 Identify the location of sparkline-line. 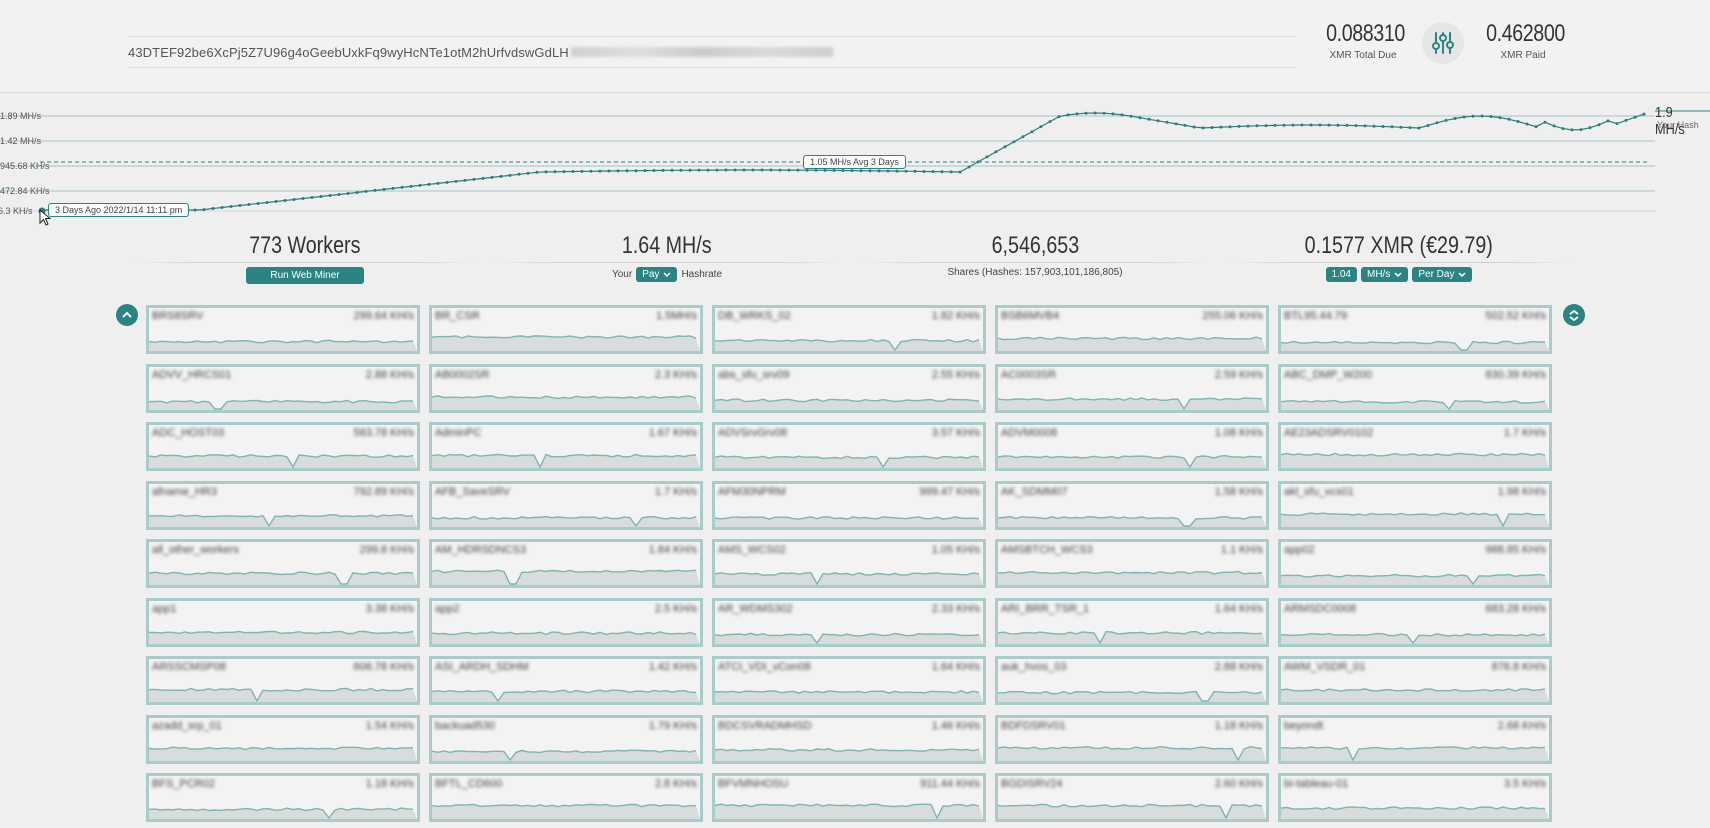
(847, 344).